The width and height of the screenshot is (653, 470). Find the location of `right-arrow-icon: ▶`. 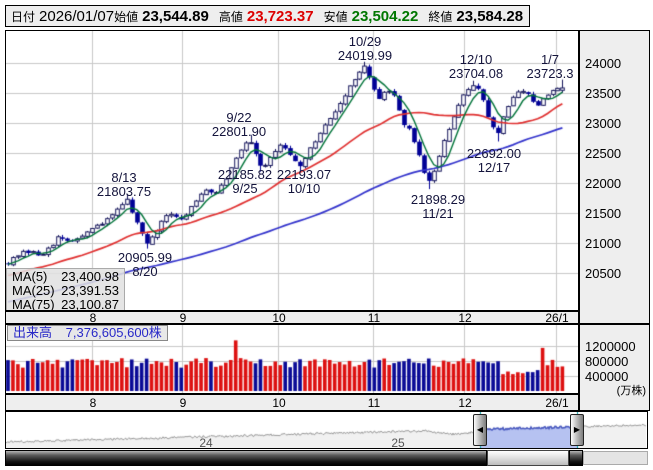

right-arrow-icon: ▶ is located at coordinates (577, 429).